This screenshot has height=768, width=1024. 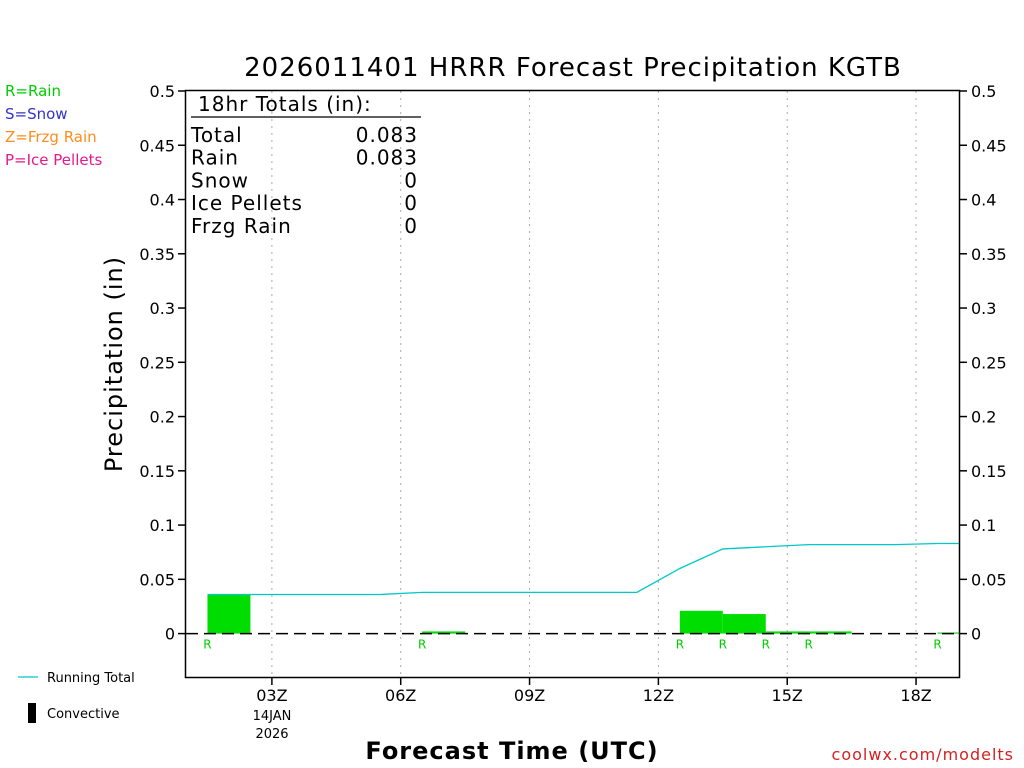 I want to click on y-tick-label-right: 0.1, so click(x=983, y=525).